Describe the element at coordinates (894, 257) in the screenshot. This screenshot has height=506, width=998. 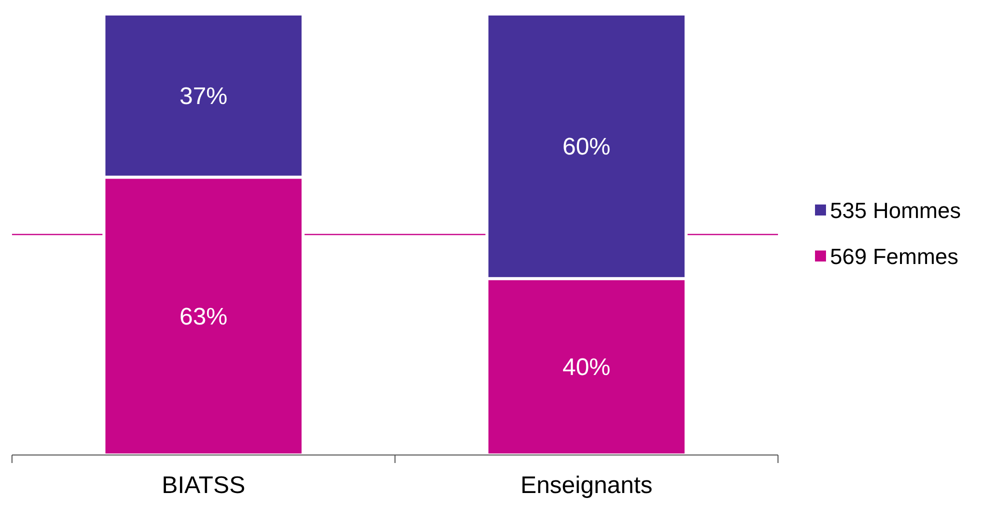
I see `legend-label: 569 Femmes` at that location.